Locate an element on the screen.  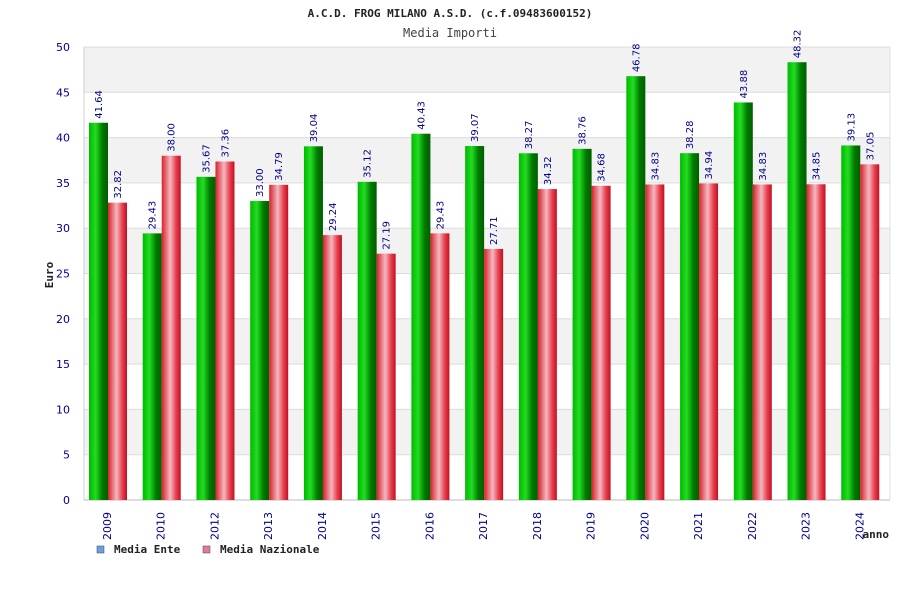
data-label: 39.04 is located at coordinates (314, 128).